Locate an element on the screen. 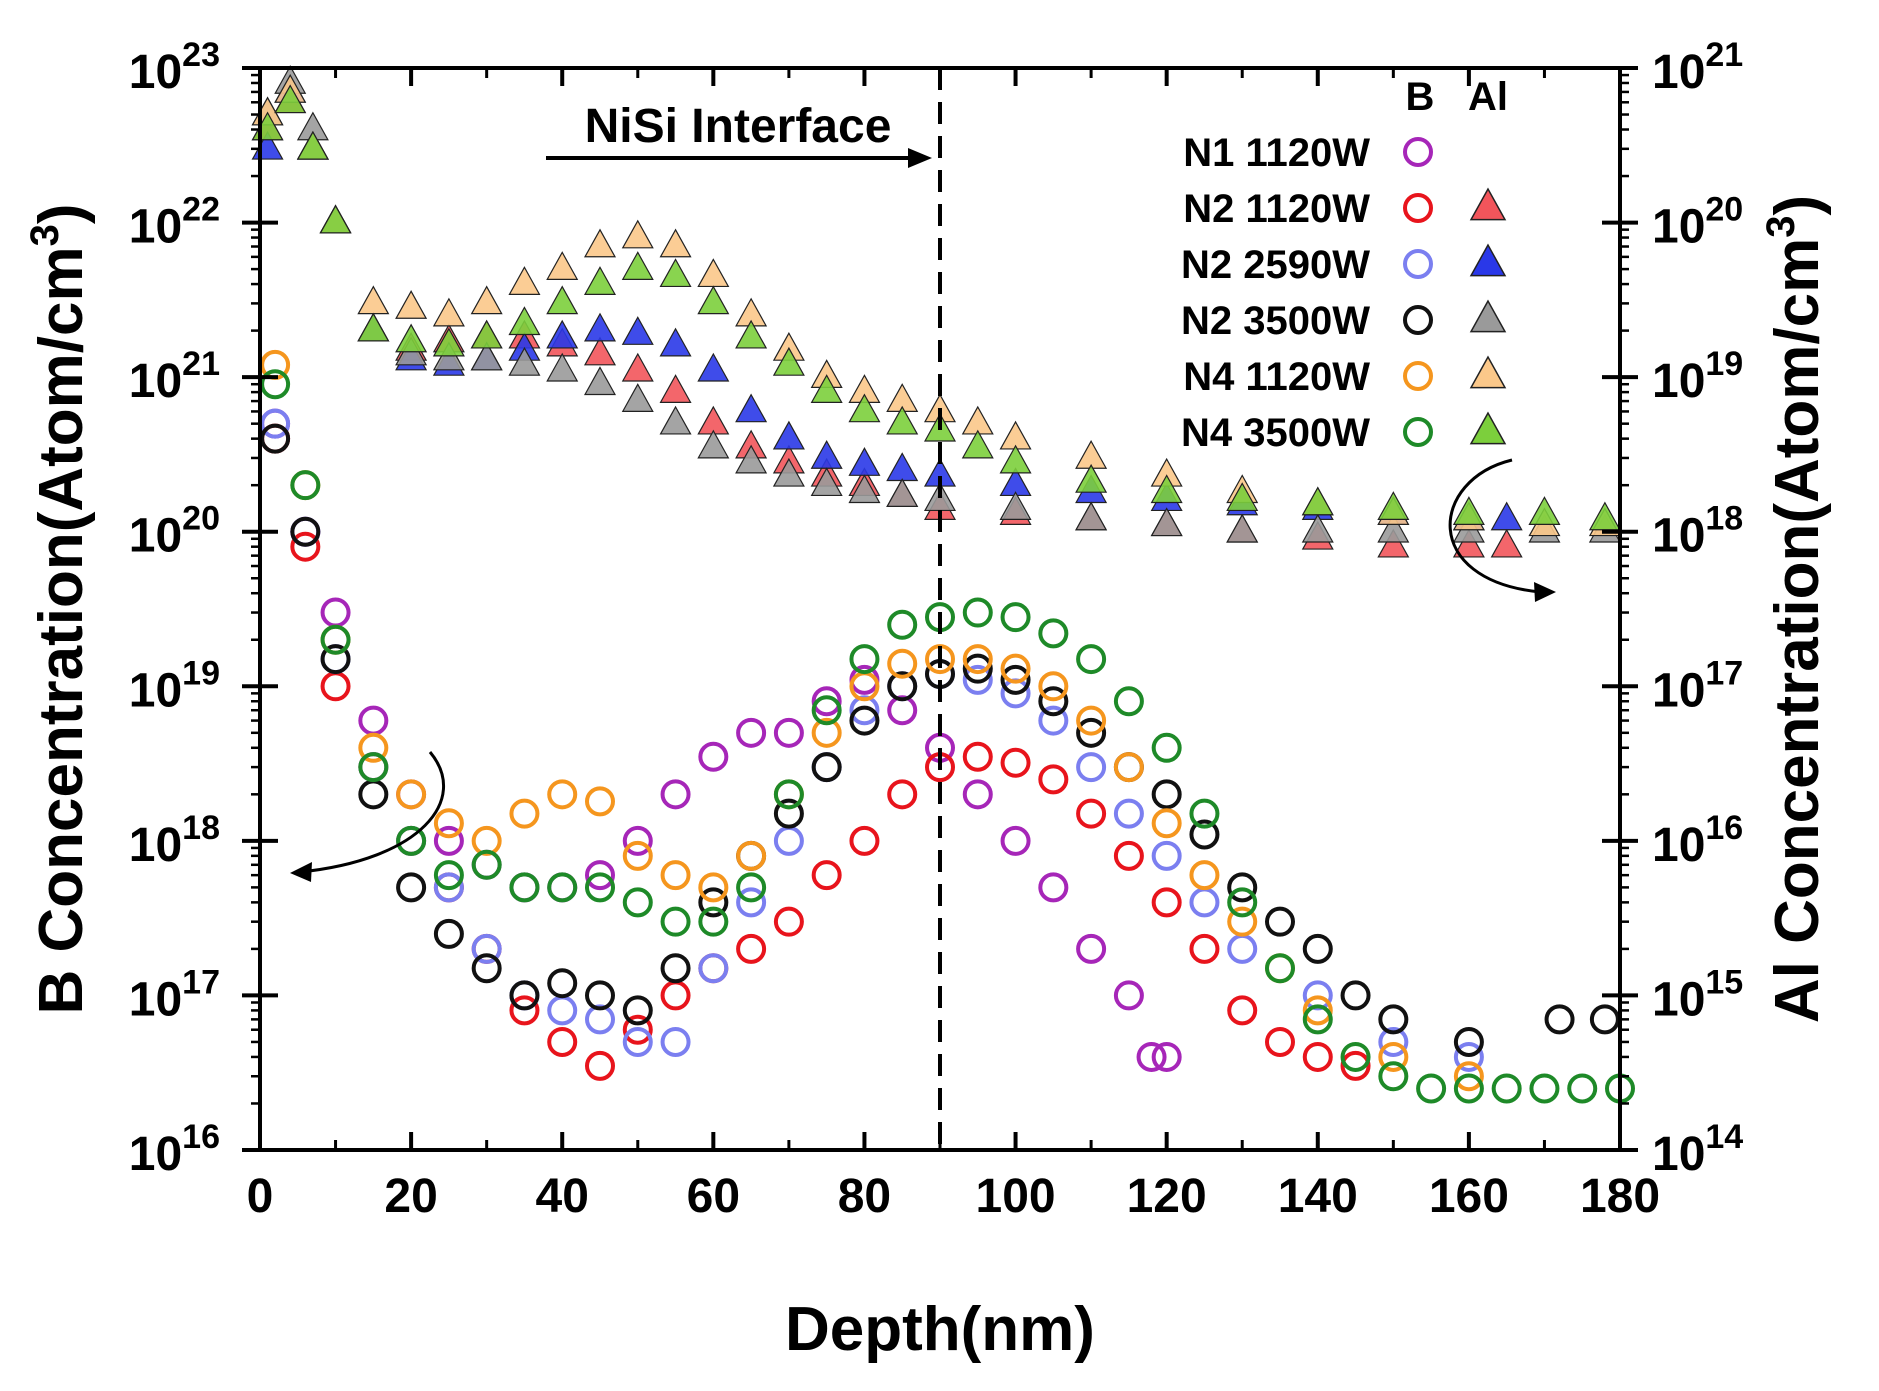 This screenshot has height=1391, width=1879. tick-exponent: 15 is located at coordinates (1724, 982).